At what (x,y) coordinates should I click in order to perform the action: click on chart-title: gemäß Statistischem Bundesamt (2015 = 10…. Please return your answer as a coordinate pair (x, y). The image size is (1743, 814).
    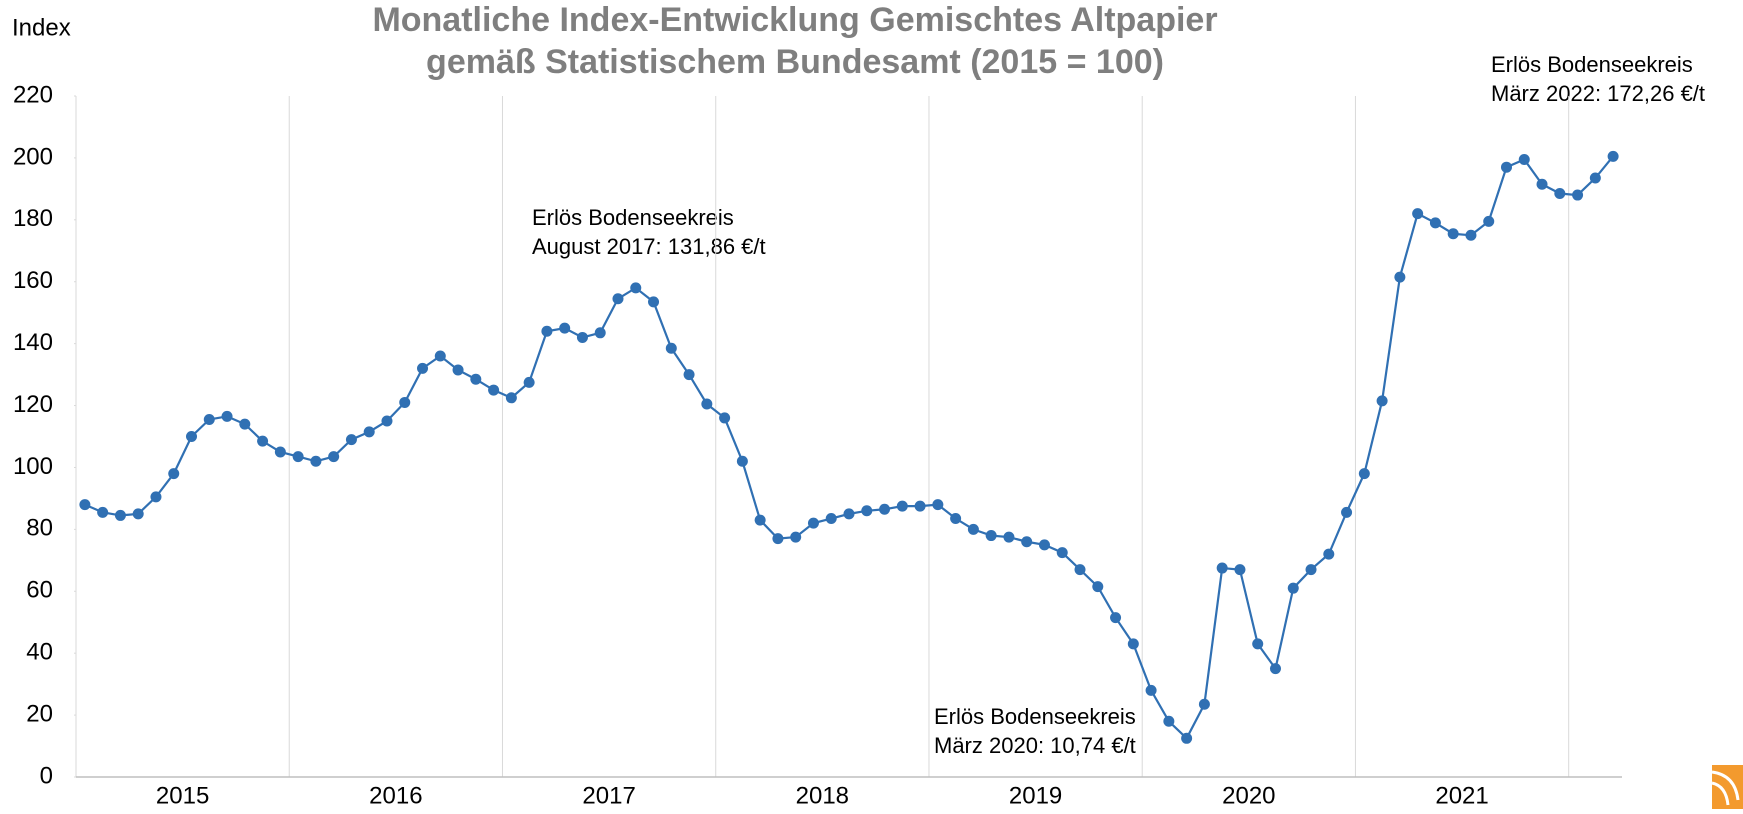
    Looking at the image, I should click on (795, 62).